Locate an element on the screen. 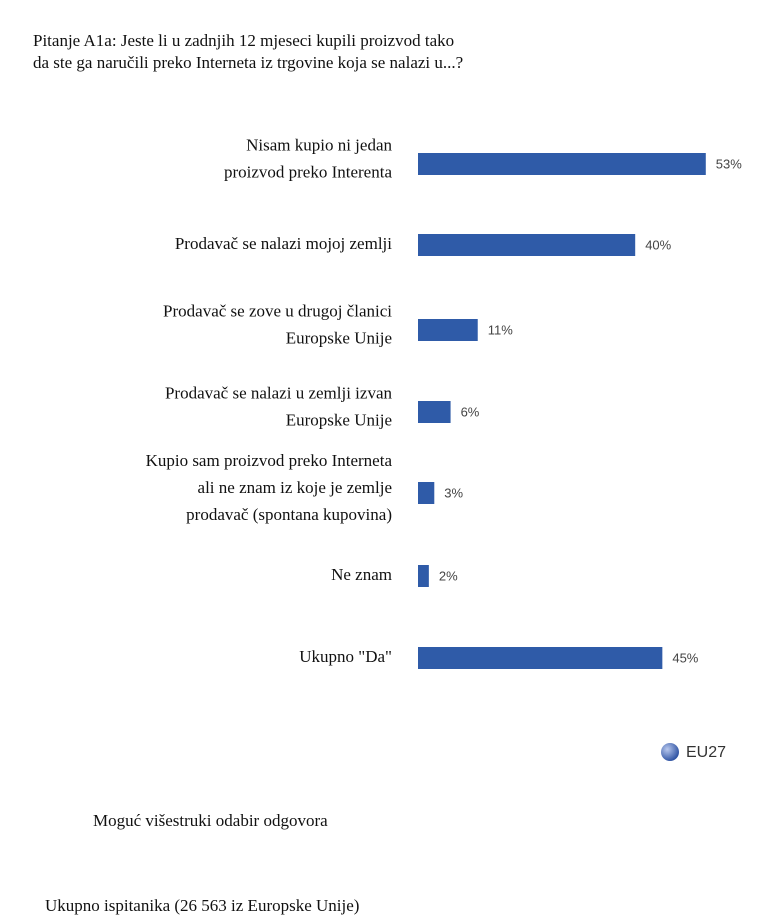 This screenshot has height=922, width=758. data-label: 53% is located at coordinates (729, 163).